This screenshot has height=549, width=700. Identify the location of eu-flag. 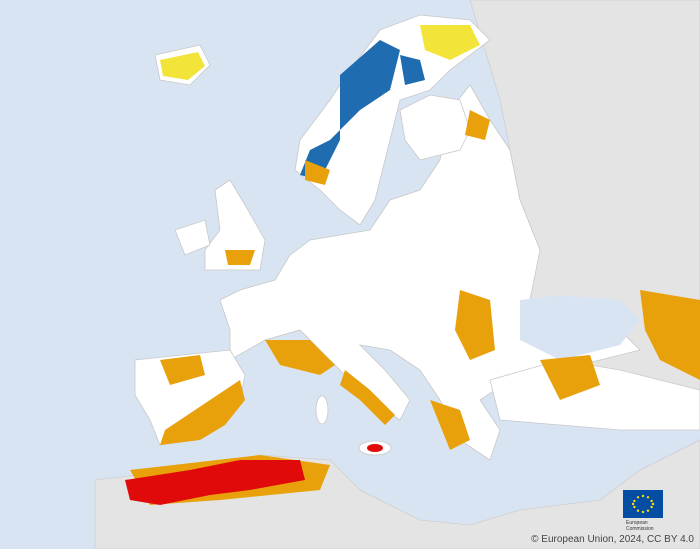
(643, 504).